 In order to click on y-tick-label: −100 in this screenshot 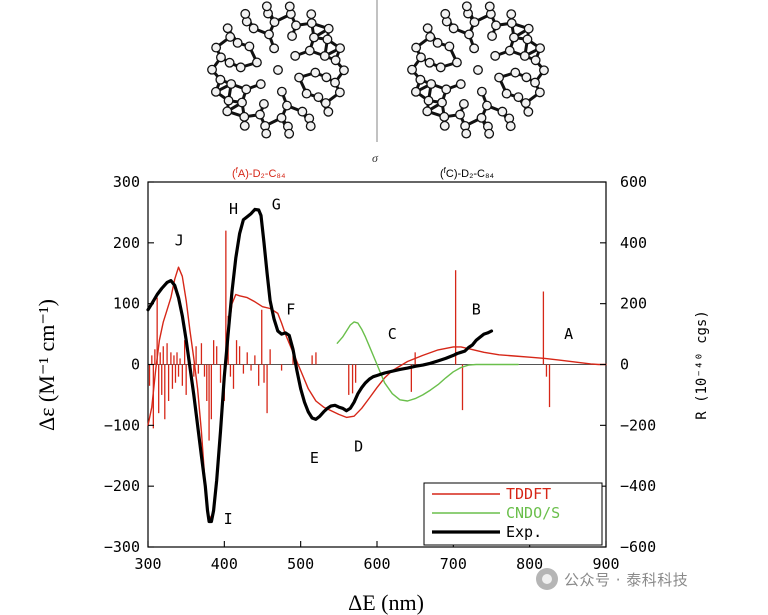, I will do `click(122, 425)`.